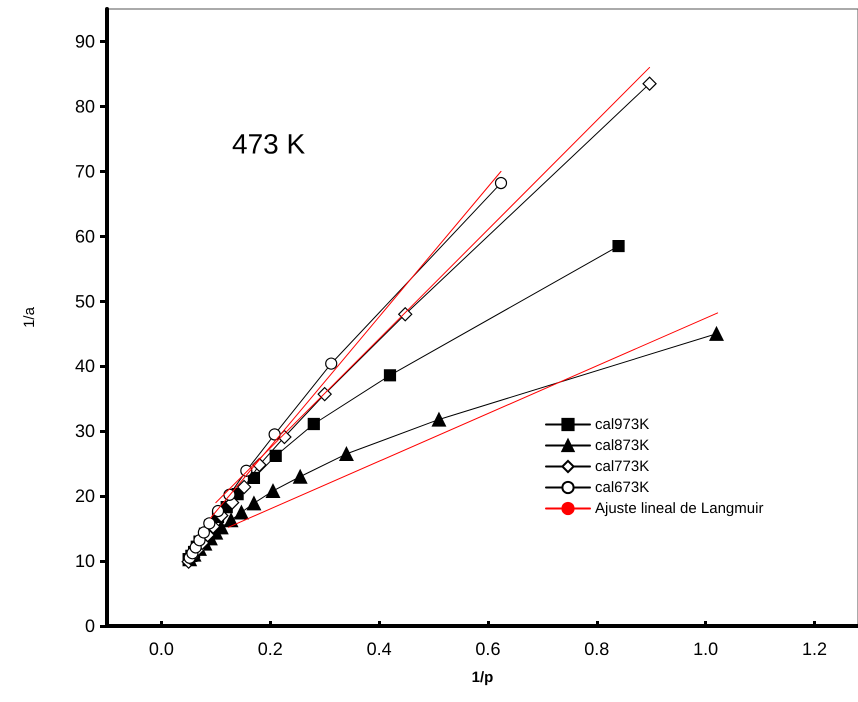 Image resolution: width=858 pixels, height=702 pixels. I want to click on x-tick-label: 0.4, so click(379, 649).